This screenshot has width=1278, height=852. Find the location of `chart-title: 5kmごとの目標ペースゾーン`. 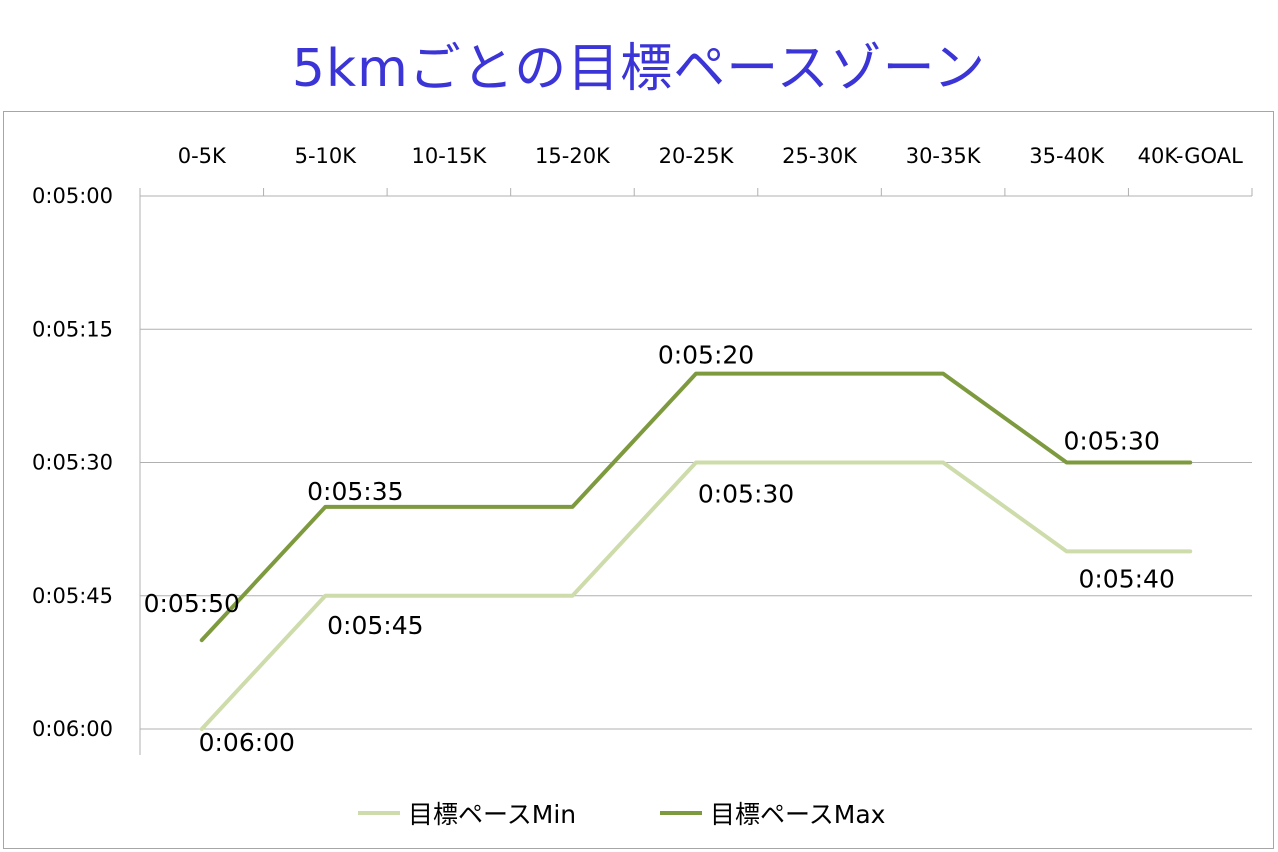

chart-title: 5kmごとの目標ペースゾーン is located at coordinates (639, 69).